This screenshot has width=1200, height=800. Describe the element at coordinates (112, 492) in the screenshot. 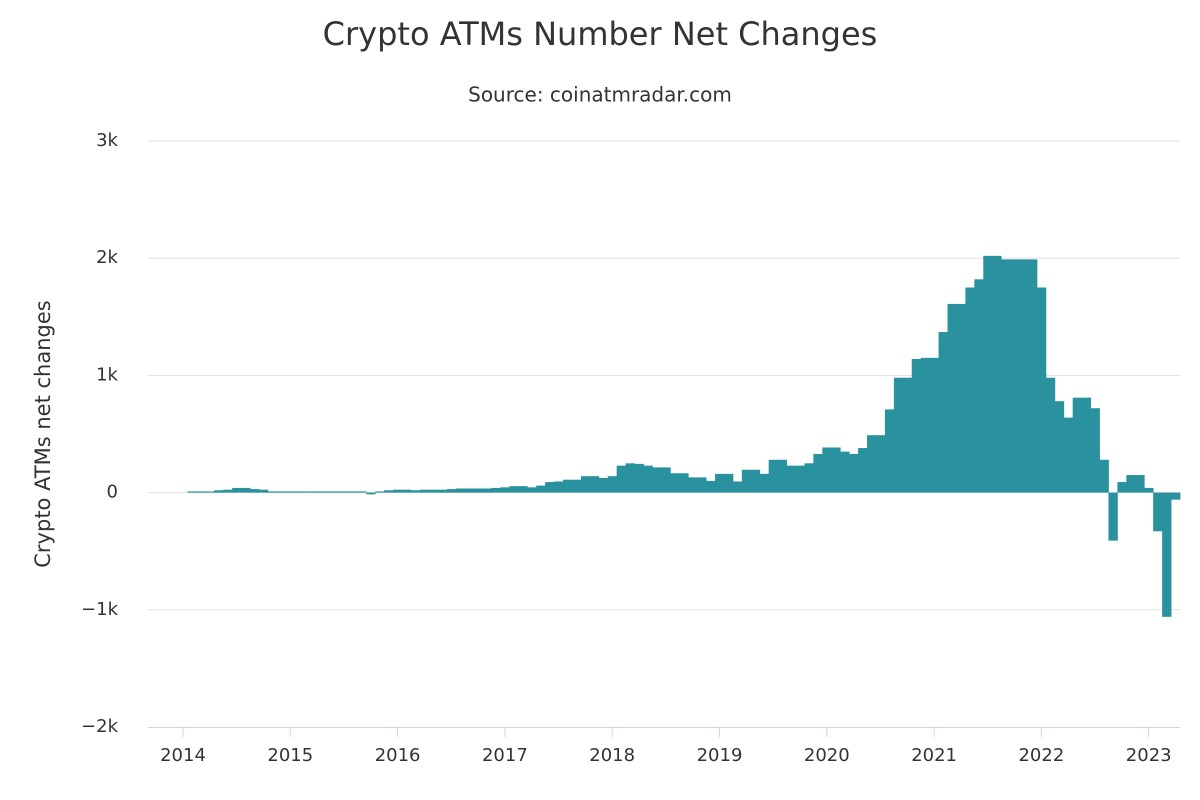

I see `y-tick-label: 0` at that location.